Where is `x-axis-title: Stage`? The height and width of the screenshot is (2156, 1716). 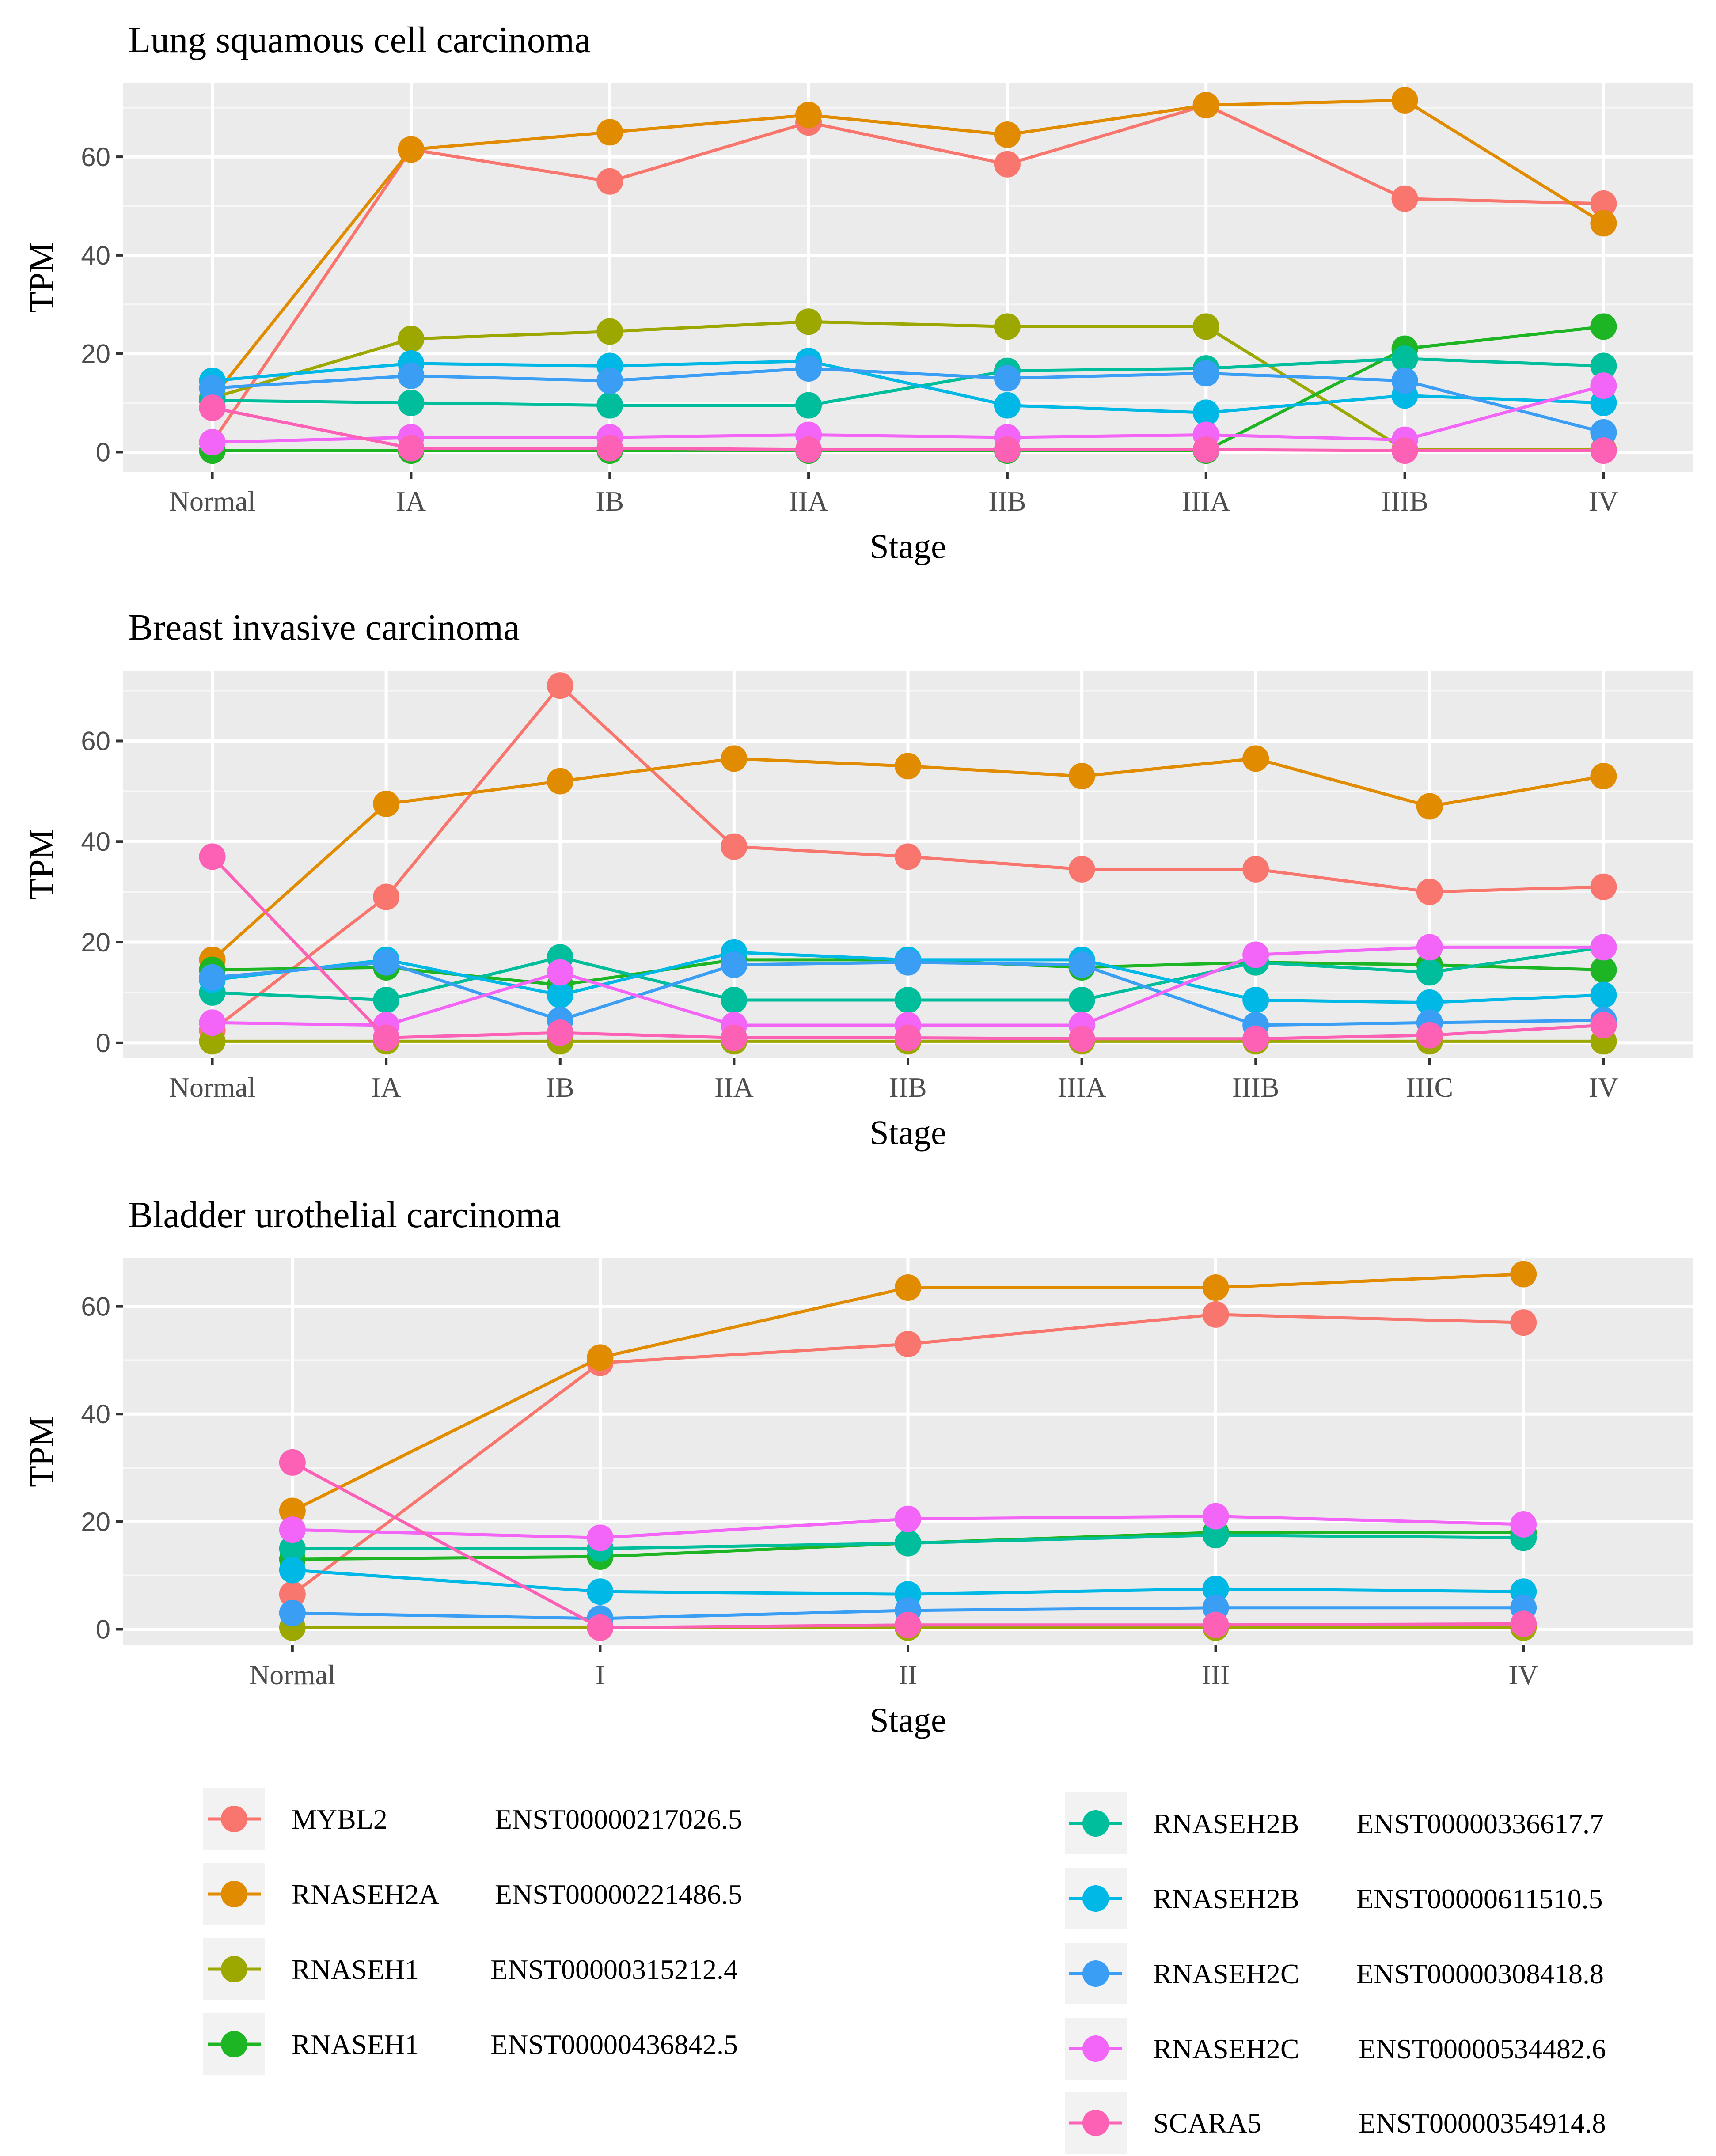 x-axis-title: Stage is located at coordinates (907, 546).